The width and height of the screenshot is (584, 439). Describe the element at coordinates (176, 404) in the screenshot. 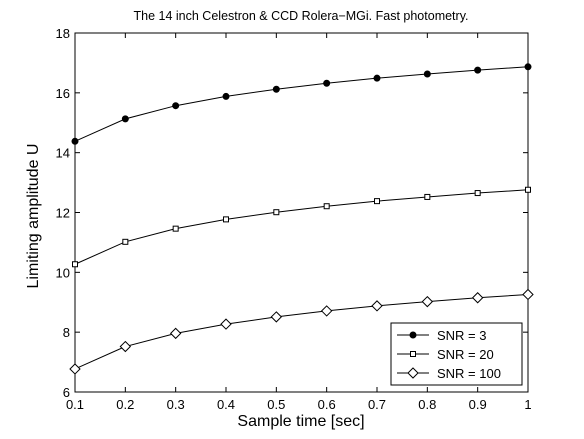

I see `x-tick-label: 0.3` at that location.